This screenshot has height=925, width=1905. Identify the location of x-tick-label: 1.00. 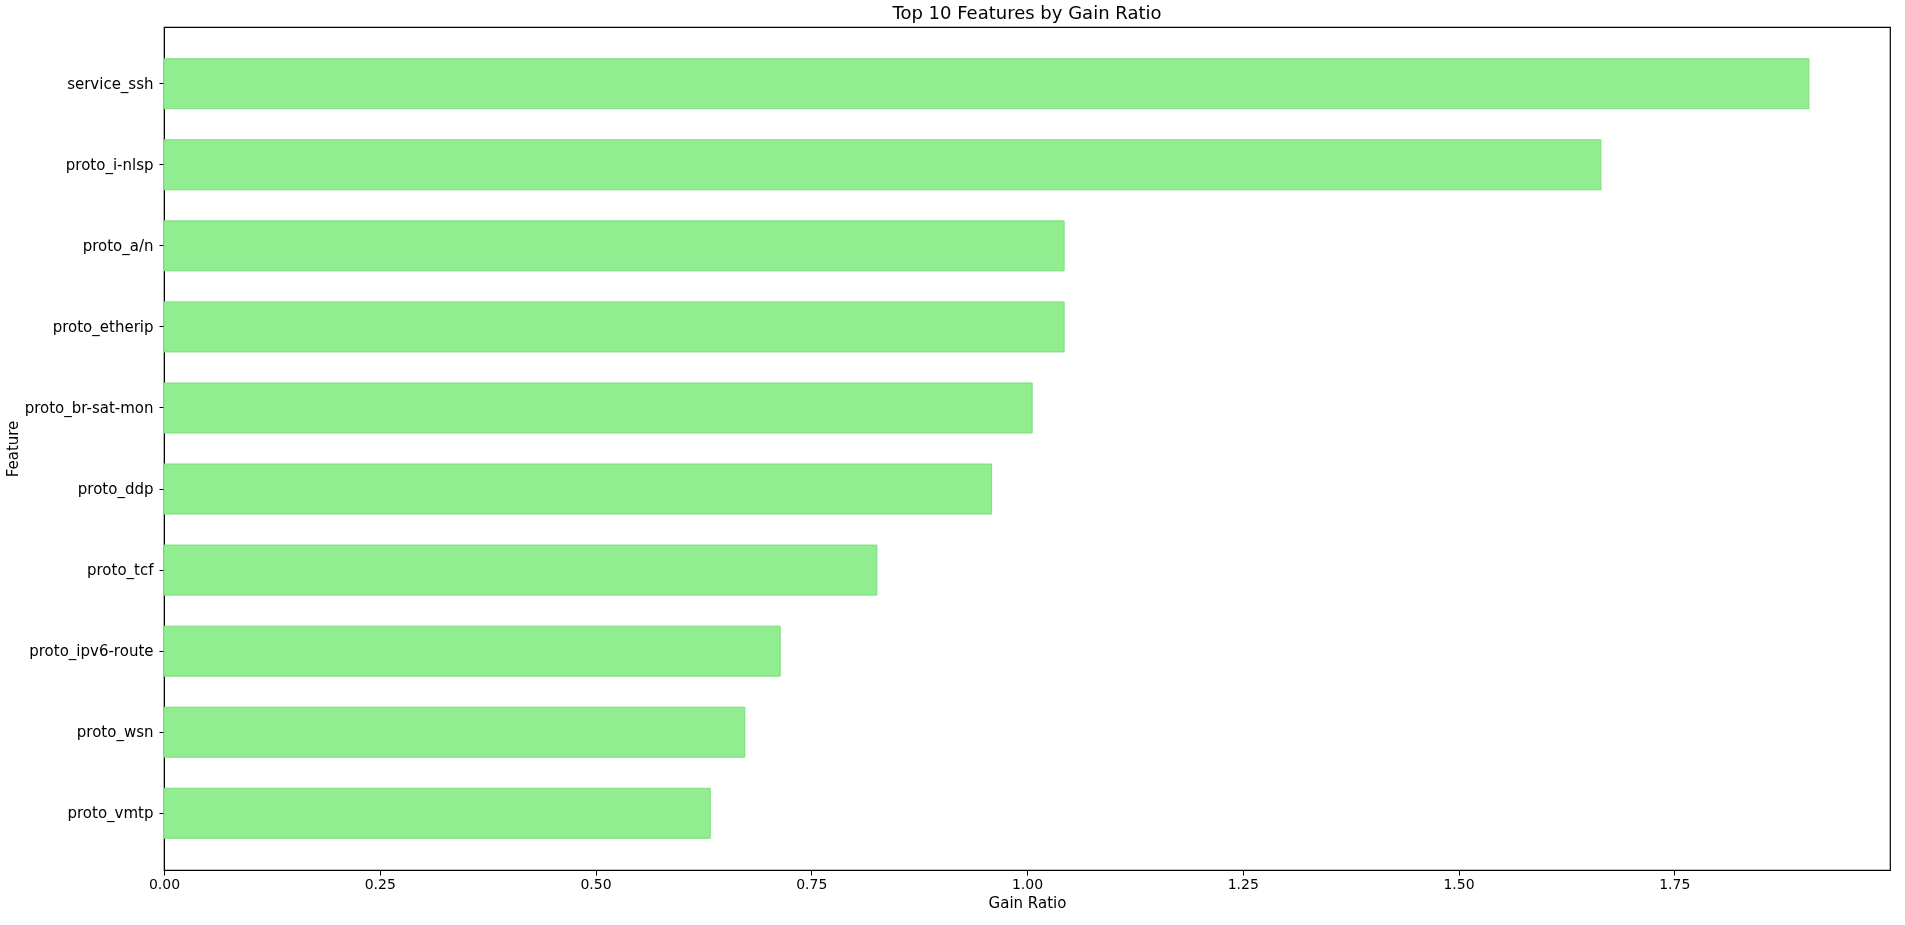
(1027, 883).